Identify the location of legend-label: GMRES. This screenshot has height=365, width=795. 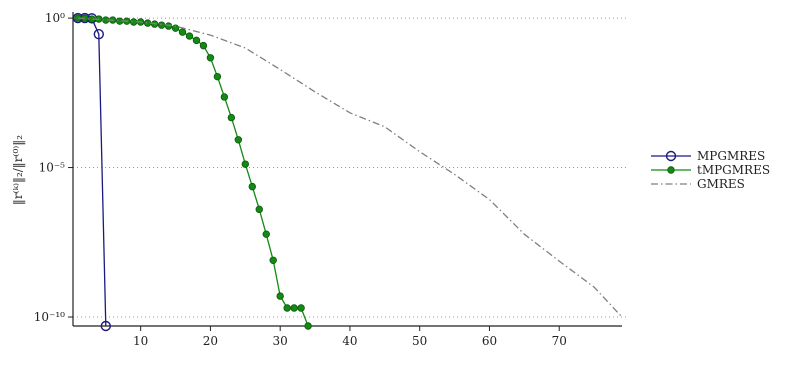
(721, 184).